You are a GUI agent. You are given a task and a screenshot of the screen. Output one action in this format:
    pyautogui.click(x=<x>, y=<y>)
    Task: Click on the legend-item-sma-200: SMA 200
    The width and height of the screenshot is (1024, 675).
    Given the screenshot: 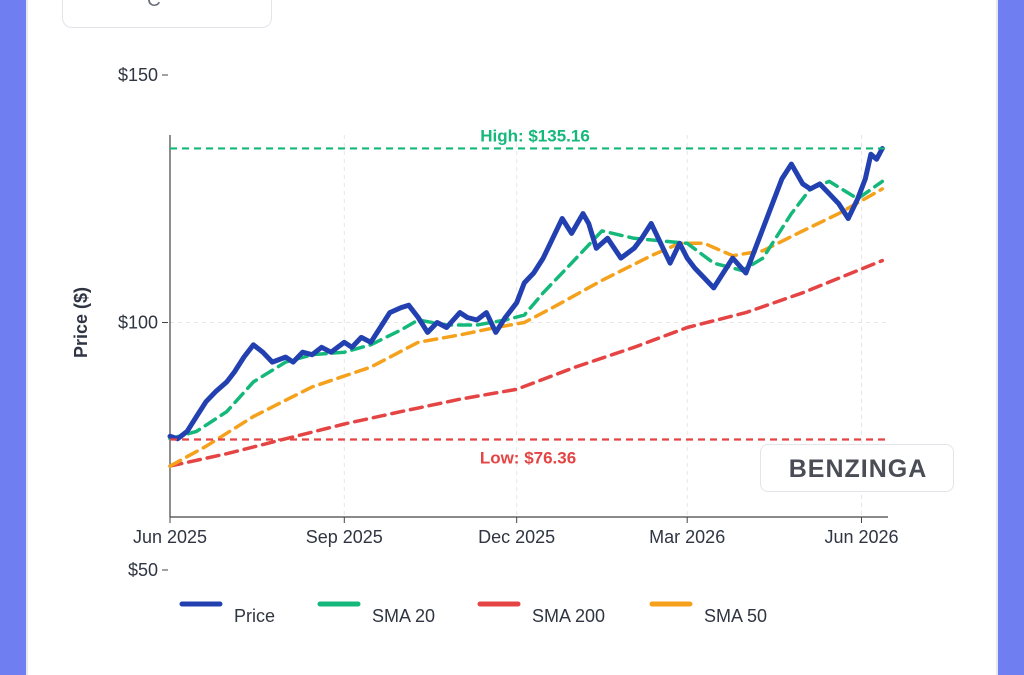 What is the action you would take?
    pyautogui.click(x=541, y=613)
    